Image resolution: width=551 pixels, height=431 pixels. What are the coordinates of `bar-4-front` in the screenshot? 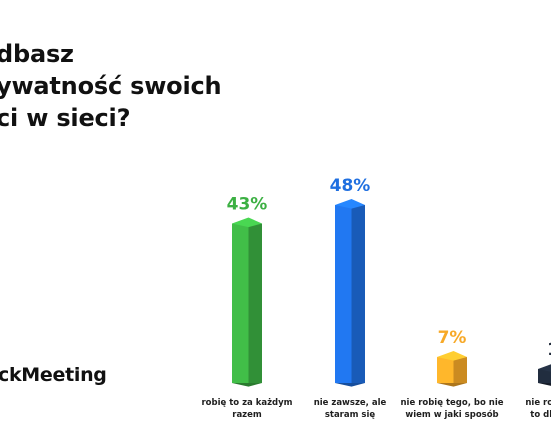 It's located at (544, 376).